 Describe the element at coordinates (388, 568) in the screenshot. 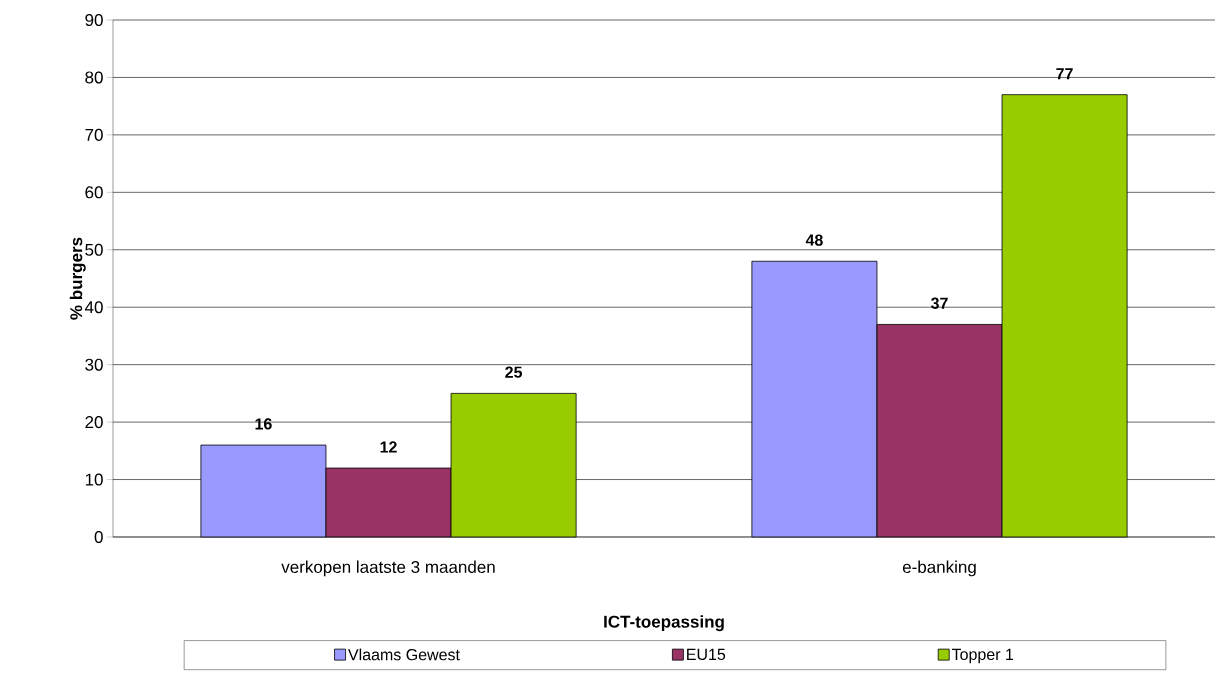

I see `x-tick-label: verkopen laatste 3 maanden` at that location.